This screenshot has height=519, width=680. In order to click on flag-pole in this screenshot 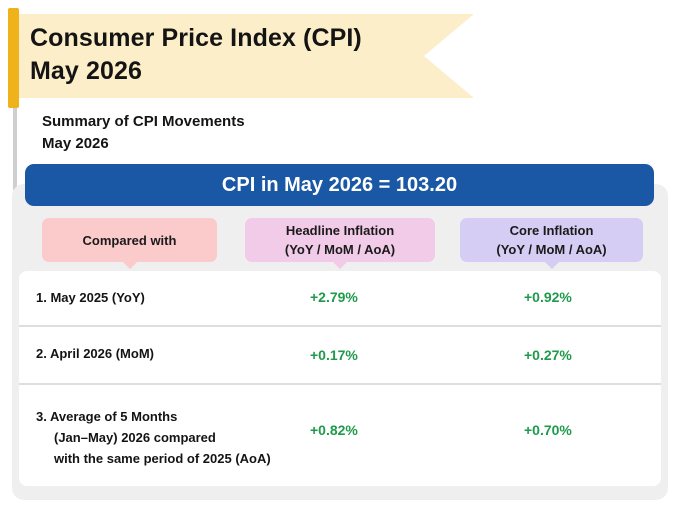, I will do `click(15, 149)`.